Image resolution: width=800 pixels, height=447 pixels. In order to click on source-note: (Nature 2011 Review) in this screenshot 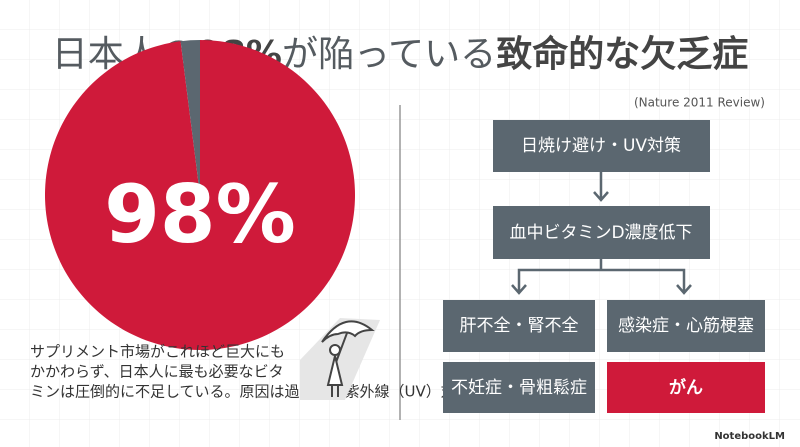, I will do `click(699, 103)`.